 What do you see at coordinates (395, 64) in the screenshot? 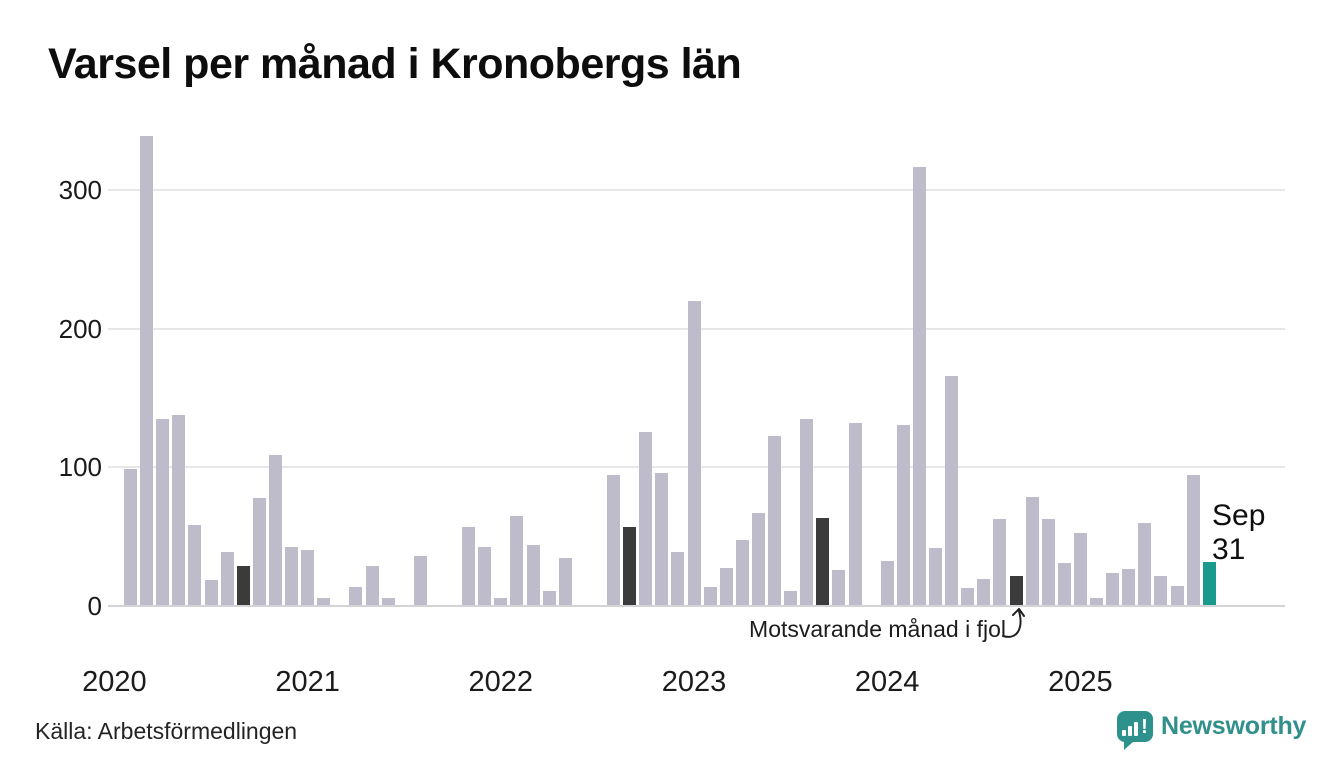
I see `chart-title: Varsel per månad i Kronobergs län` at bounding box center [395, 64].